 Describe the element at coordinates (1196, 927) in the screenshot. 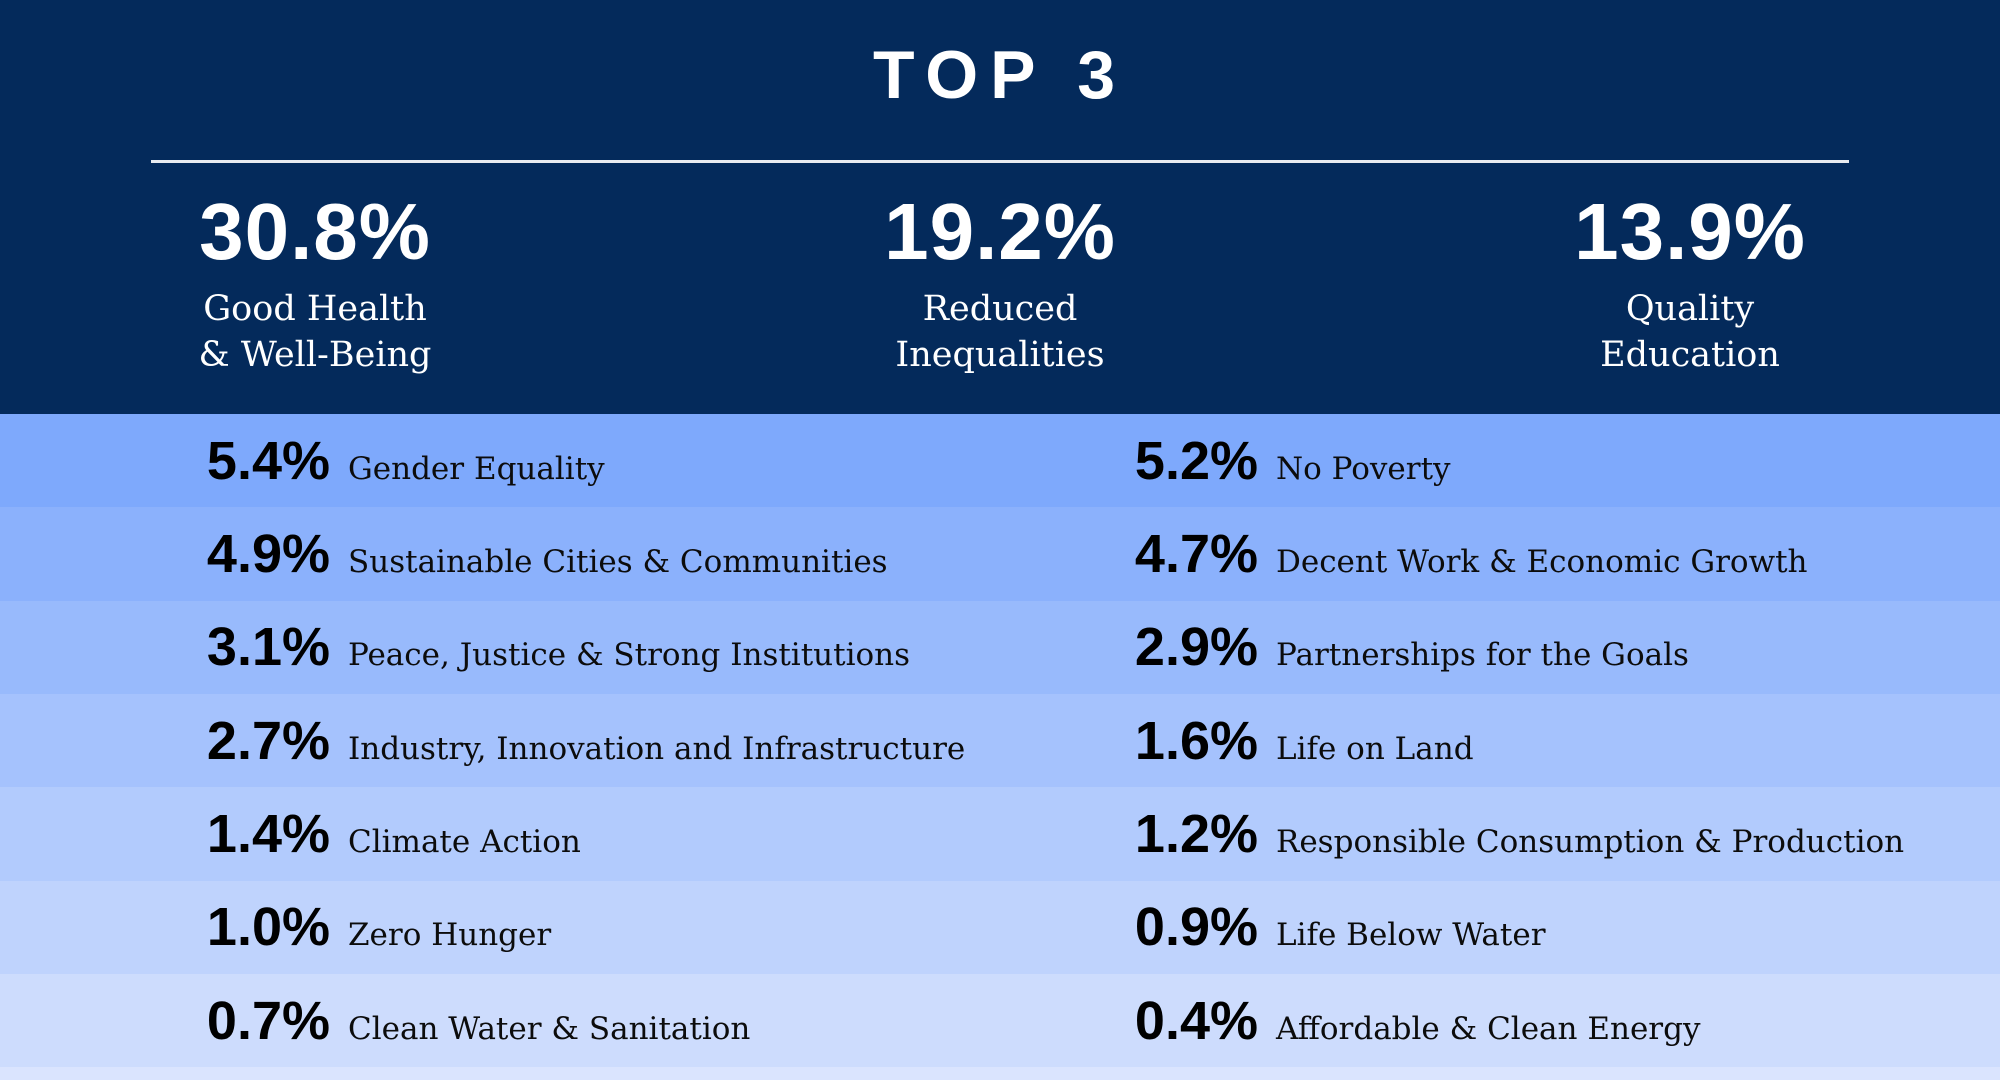

I see `percent-value: 0.9%` at that location.